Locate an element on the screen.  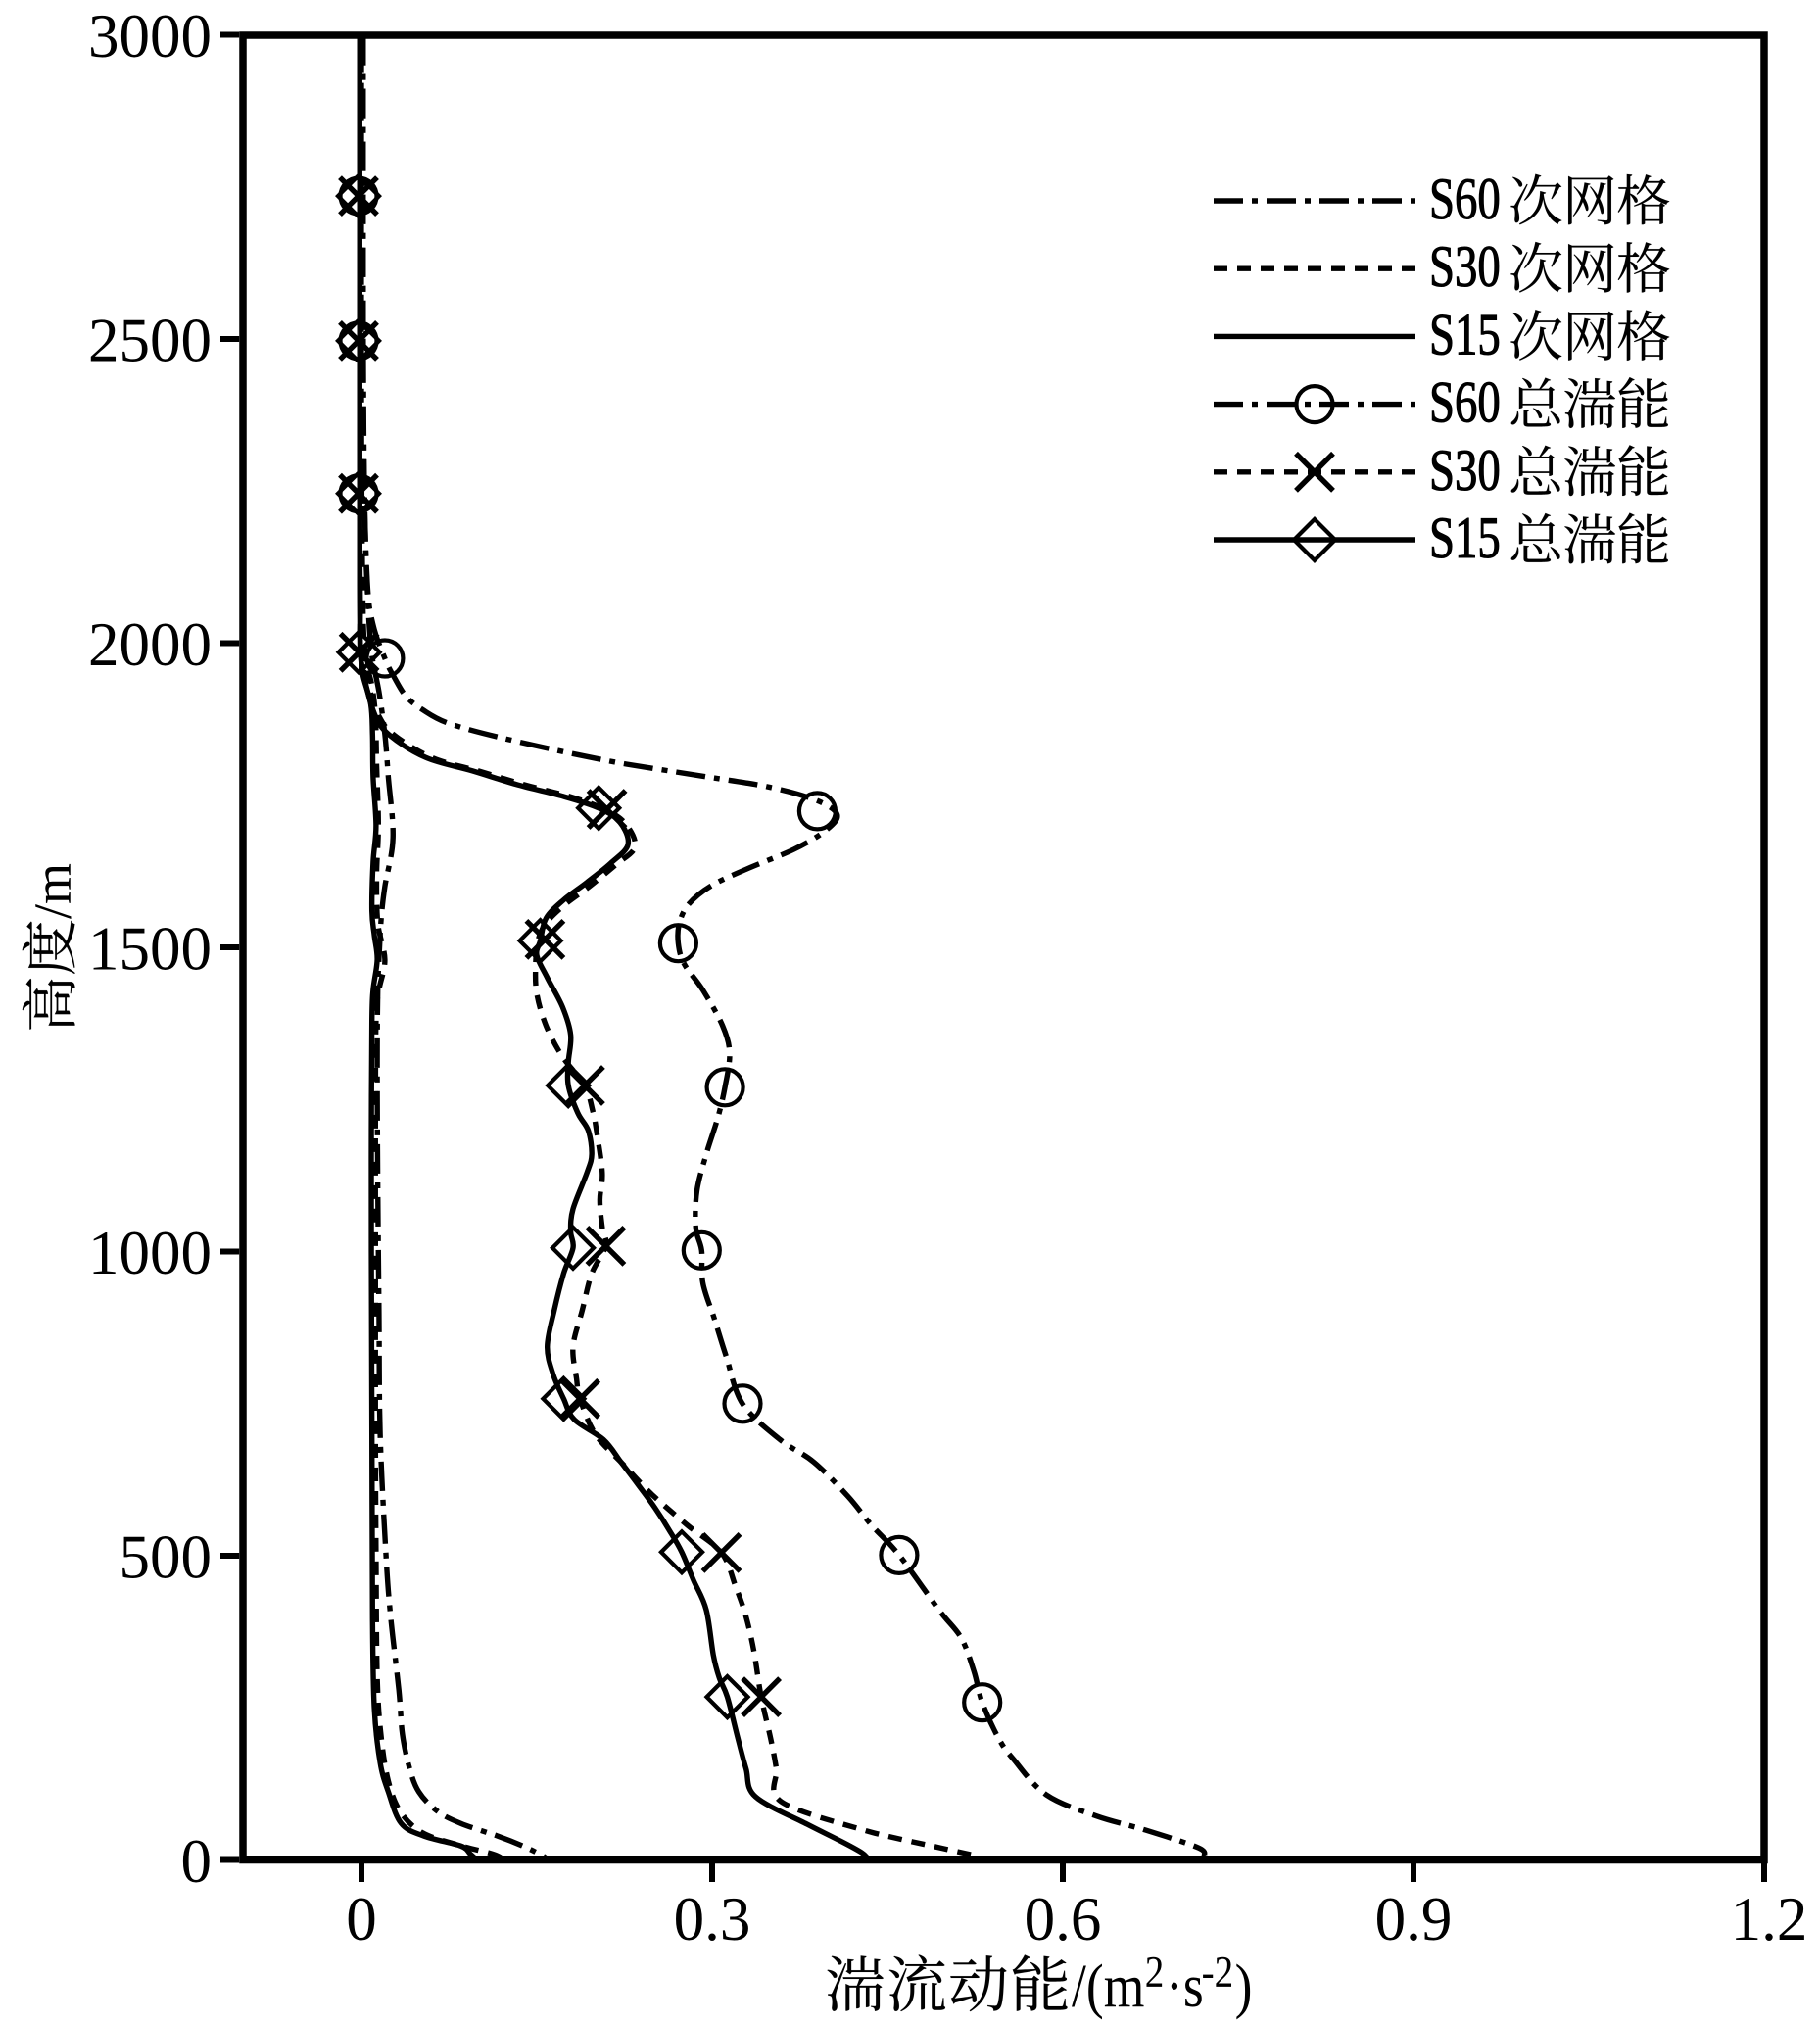
svg-text: 2500 is located at coordinates (150, 341).